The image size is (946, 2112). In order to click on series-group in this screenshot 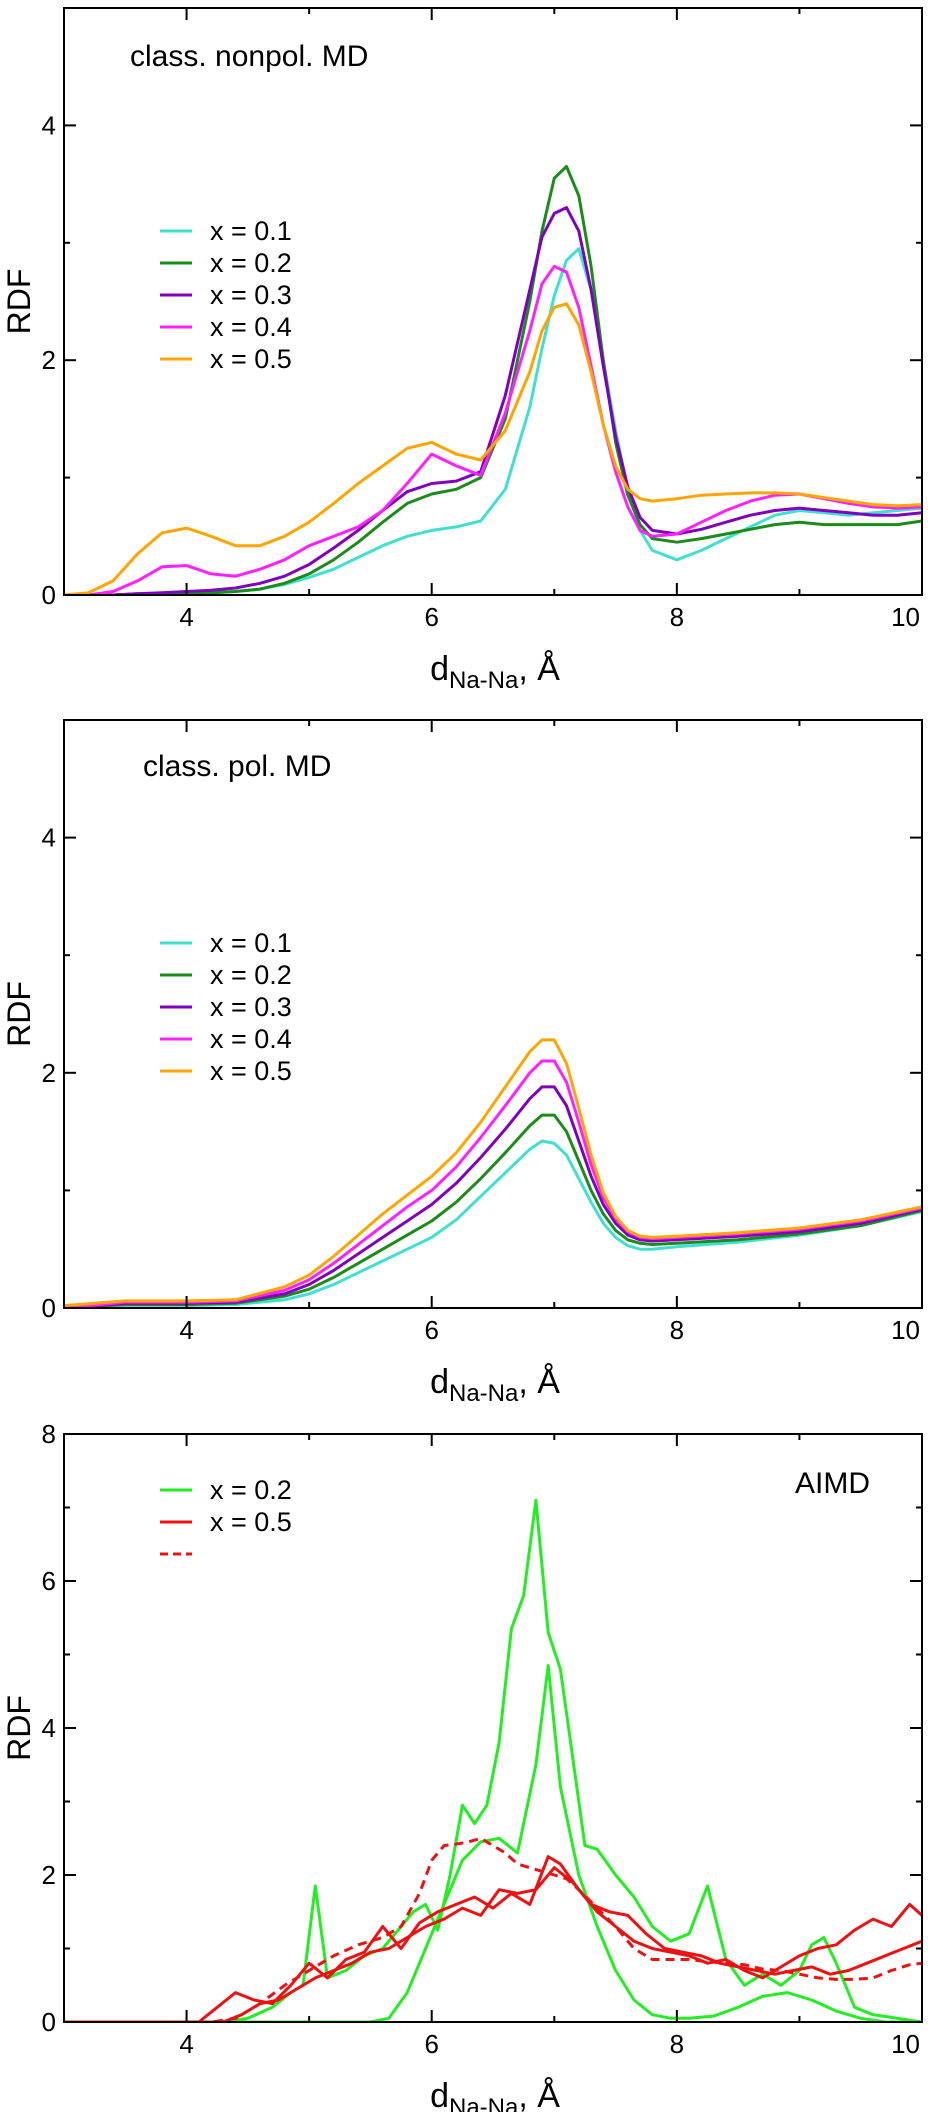, I will do `click(493, 1173)`.